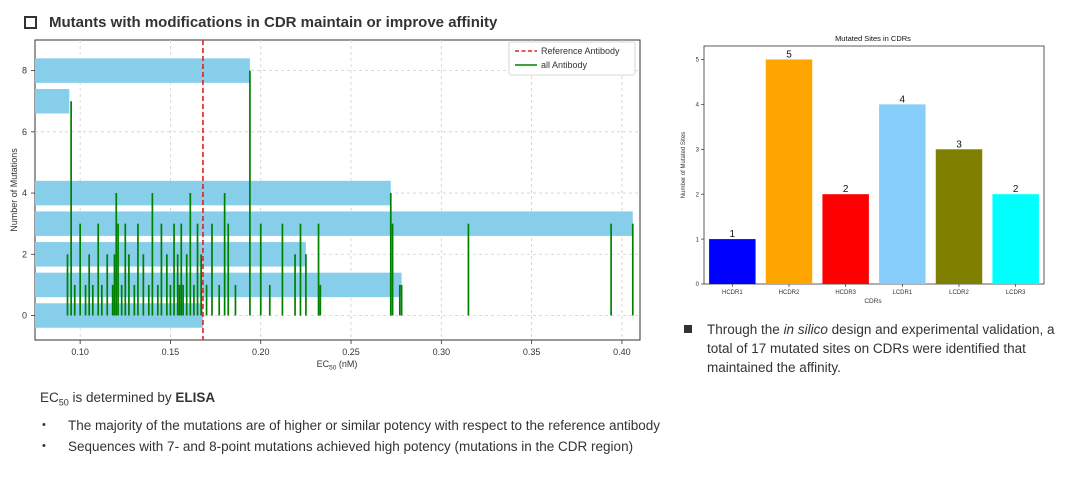 Image resolution: width=1080 pixels, height=483 pixels. Describe the element at coordinates (845, 293) in the screenshot. I see `chart2-x-tick-label: HCDR3` at that location.